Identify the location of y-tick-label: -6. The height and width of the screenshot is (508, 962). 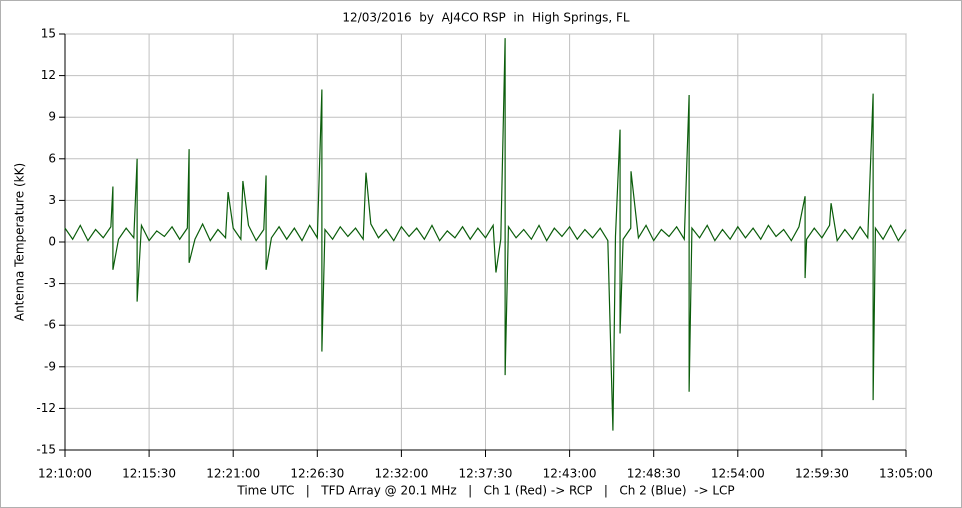
(50, 325).